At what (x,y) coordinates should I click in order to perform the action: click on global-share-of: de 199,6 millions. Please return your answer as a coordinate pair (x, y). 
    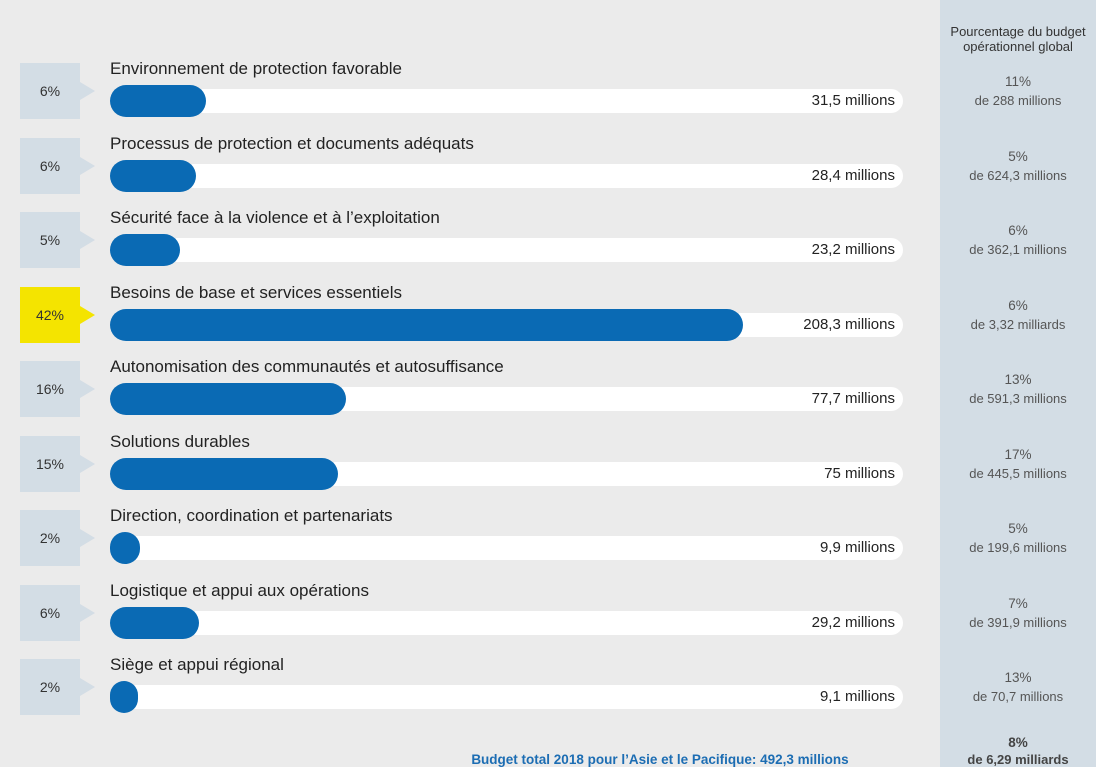
    Looking at the image, I should click on (1018, 547).